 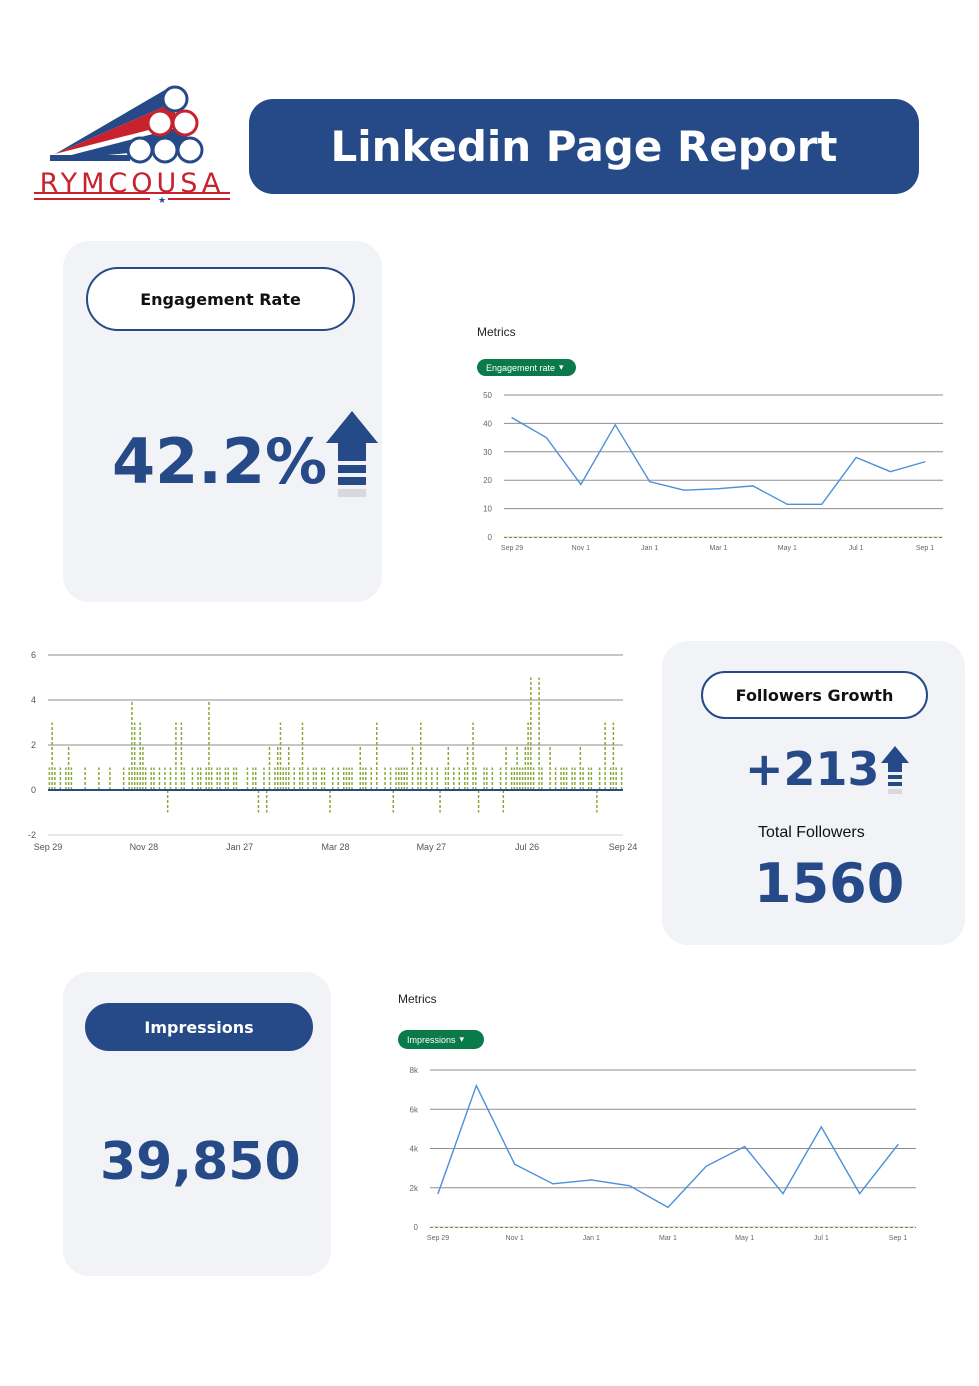 I want to click on engagement-label-pill: Engagement Rate, so click(x=220, y=299).